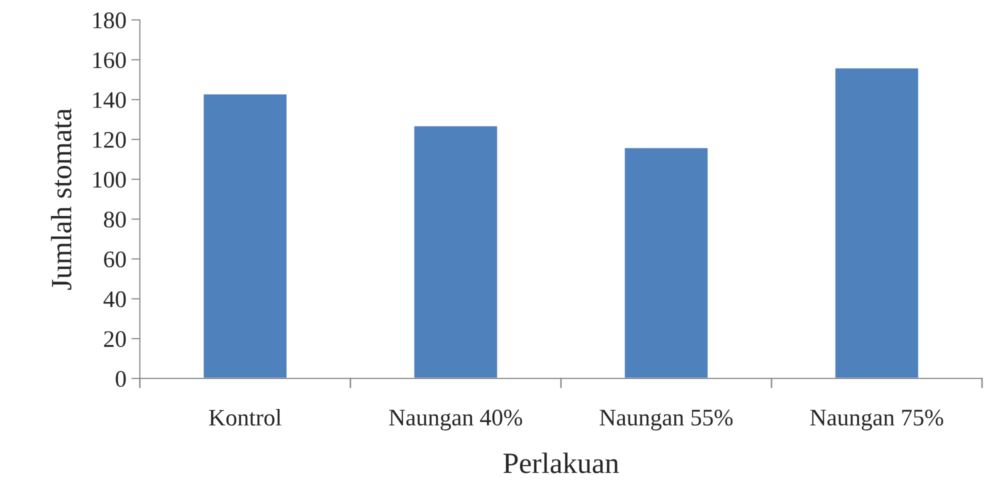 The image size is (985, 498). What do you see at coordinates (109, 100) in the screenshot?
I see `y-tick-label: 140` at bounding box center [109, 100].